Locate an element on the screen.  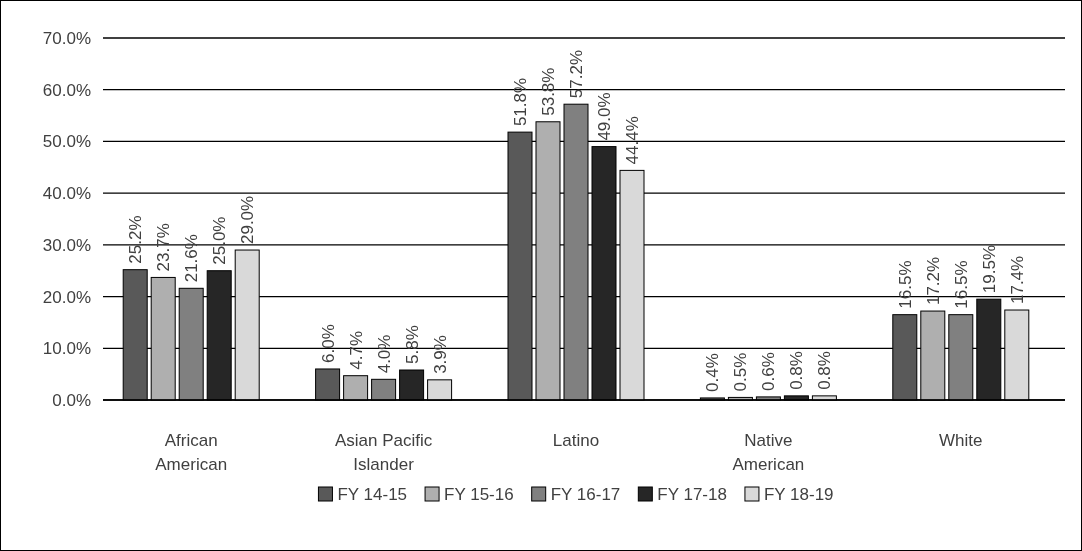
data-label: 44.4% is located at coordinates (632, 140).